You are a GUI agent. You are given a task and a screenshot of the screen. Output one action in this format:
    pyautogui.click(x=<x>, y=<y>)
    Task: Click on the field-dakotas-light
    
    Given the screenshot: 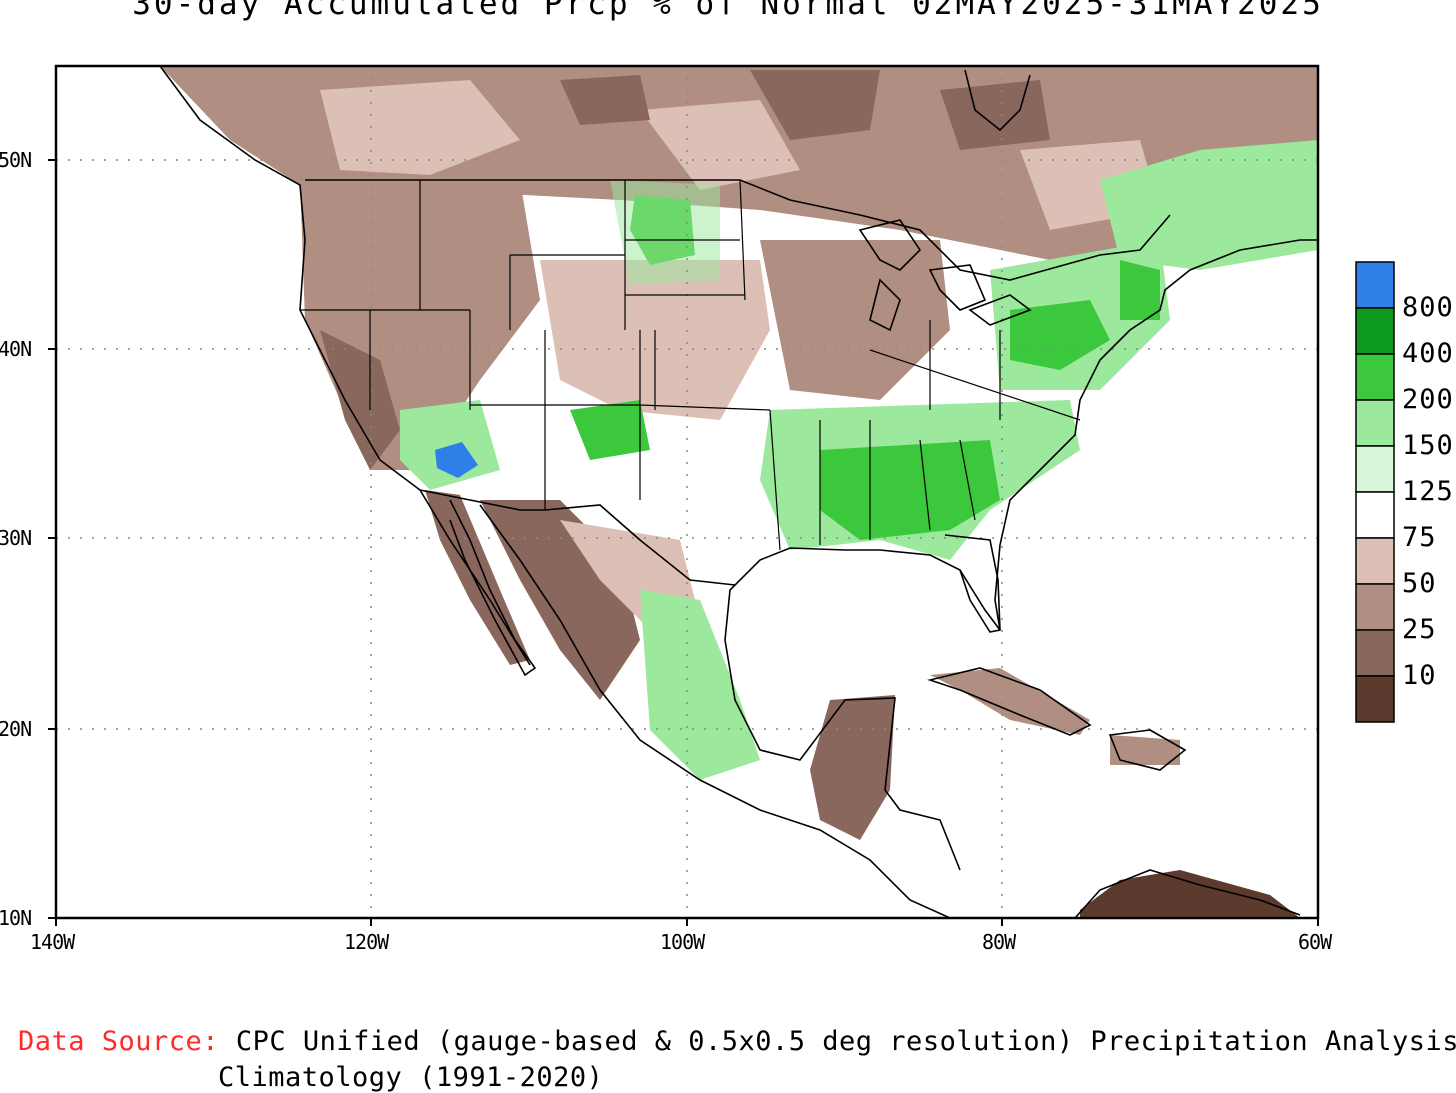 What is the action you would take?
    pyautogui.click(x=665, y=232)
    